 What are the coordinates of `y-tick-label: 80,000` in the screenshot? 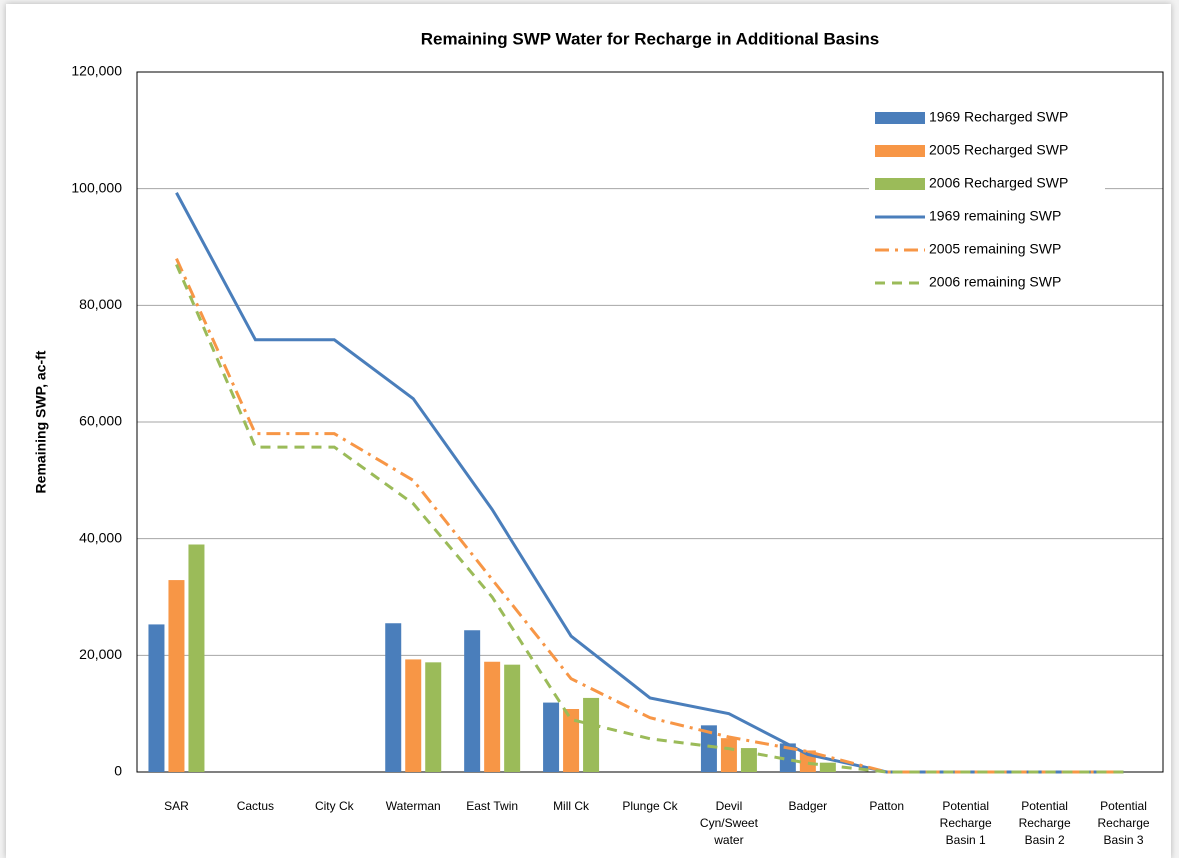 It's located at (100, 304).